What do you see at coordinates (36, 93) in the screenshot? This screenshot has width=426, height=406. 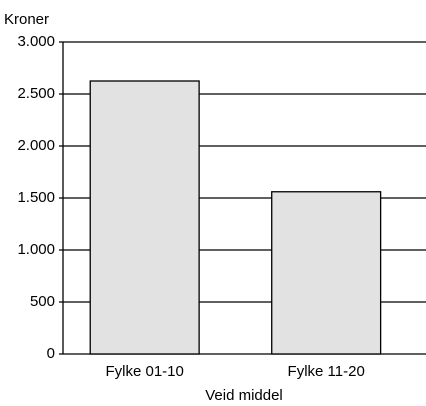 I see `y-tick-label: 2.500` at bounding box center [36, 93].